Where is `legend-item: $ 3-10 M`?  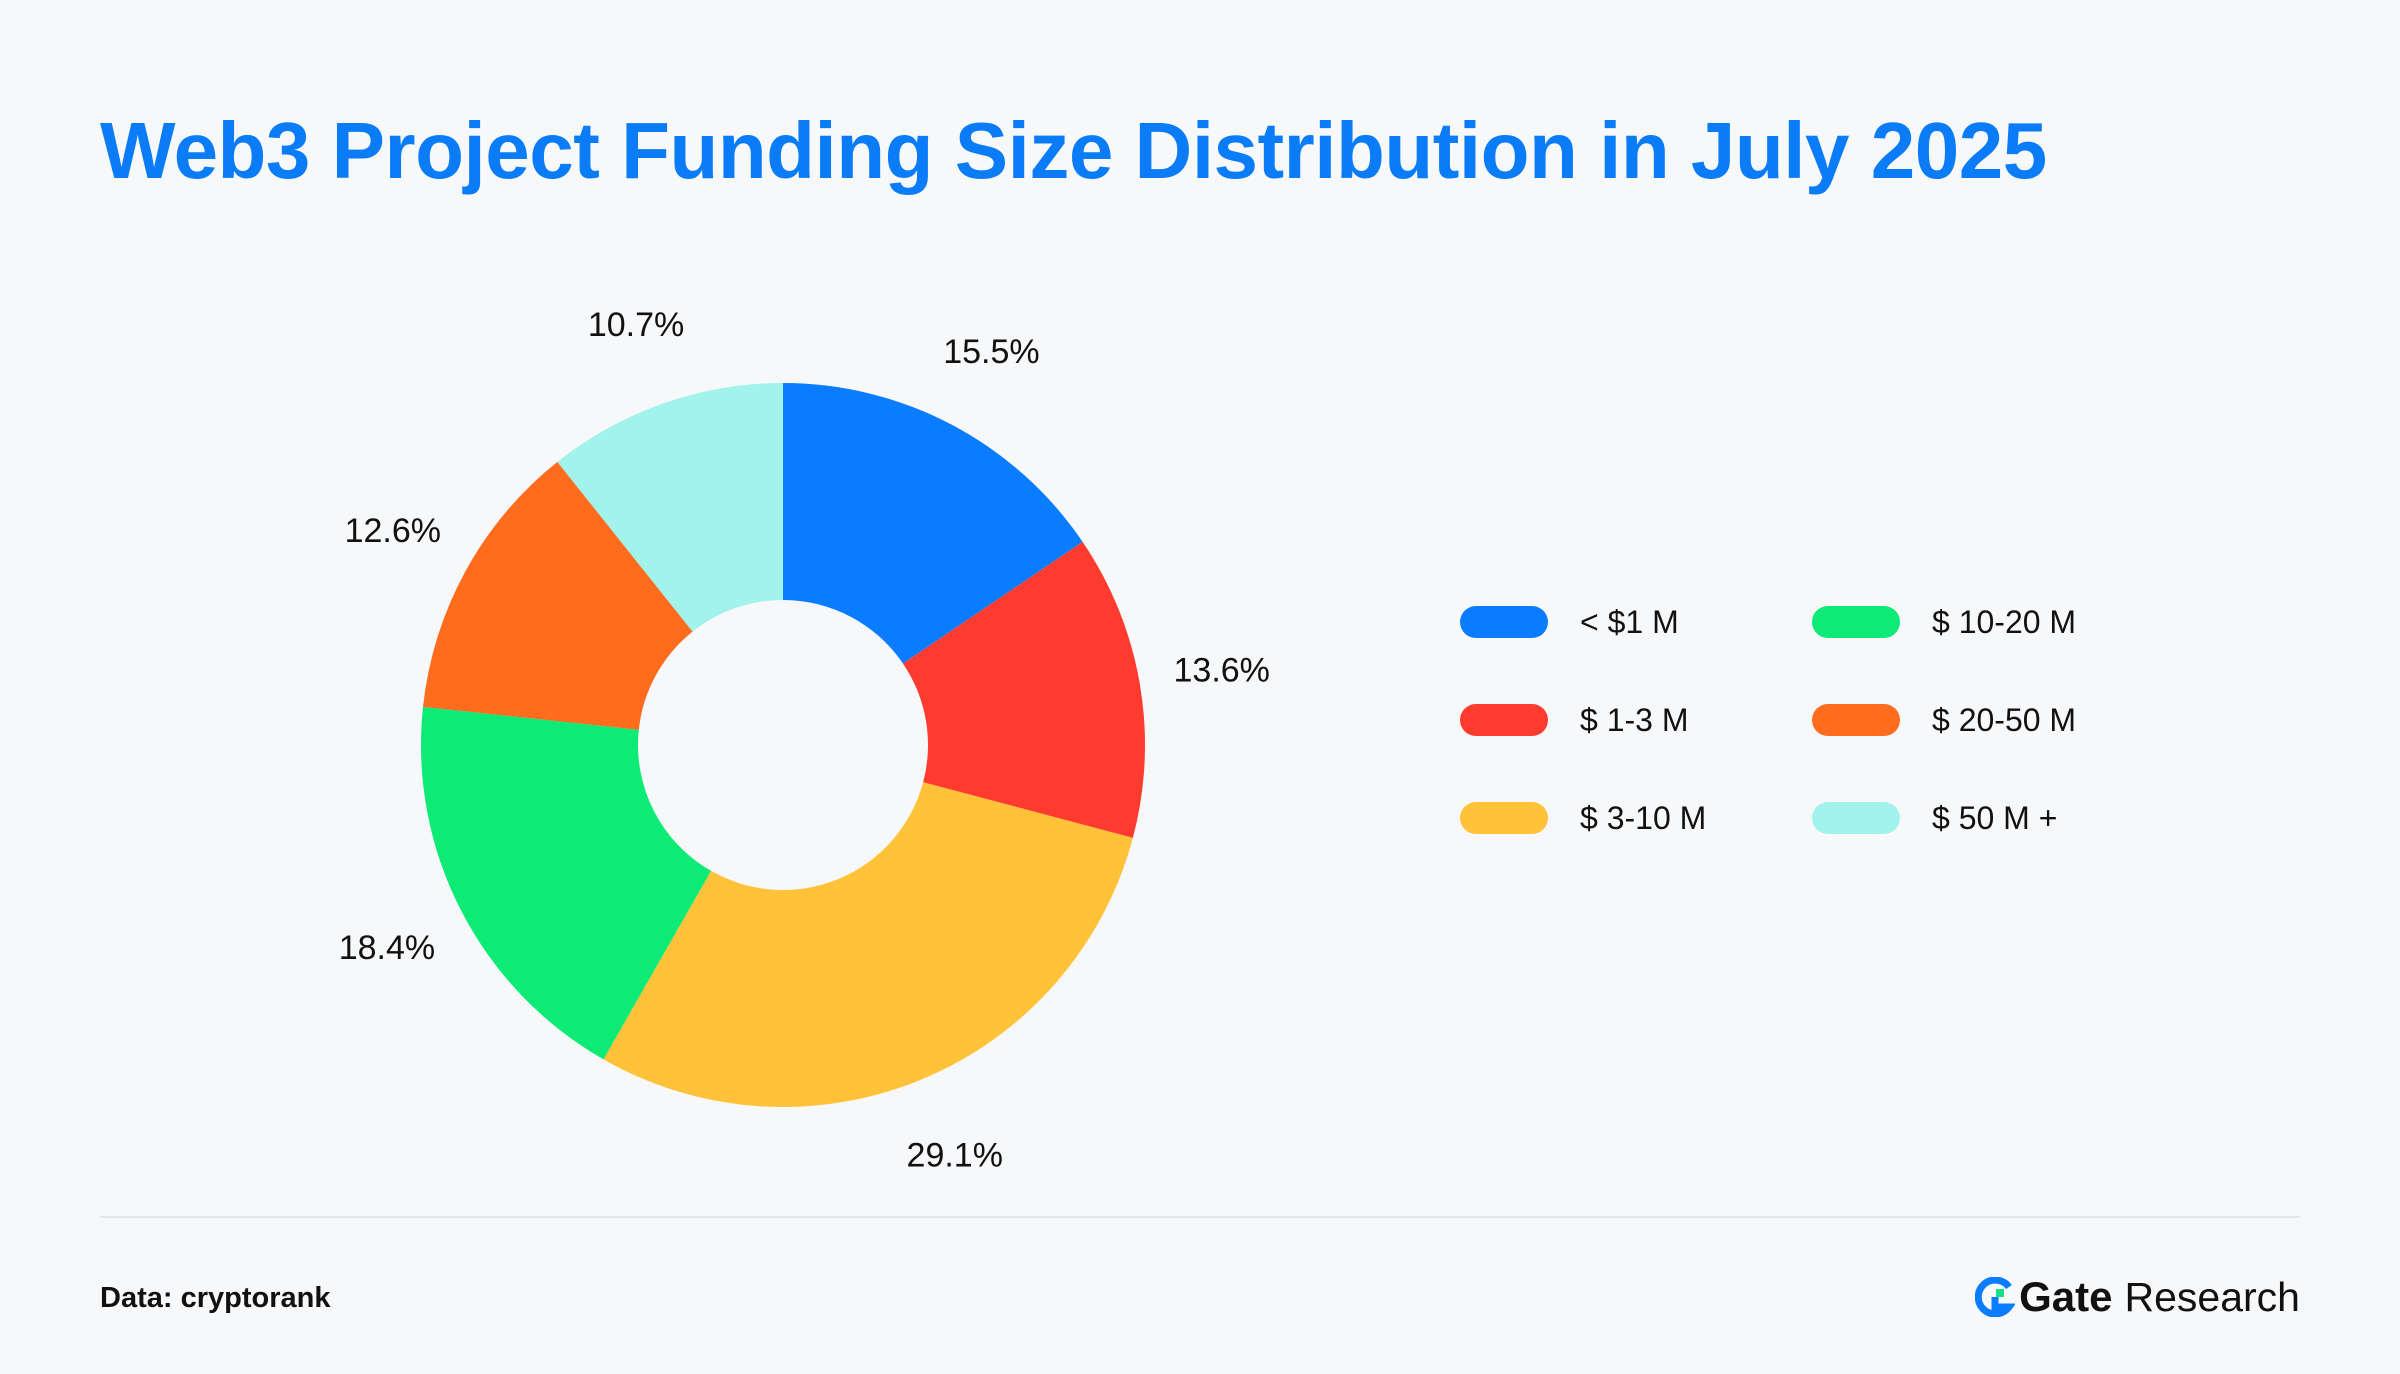 legend-item: $ 3-10 M is located at coordinates (1636, 818).